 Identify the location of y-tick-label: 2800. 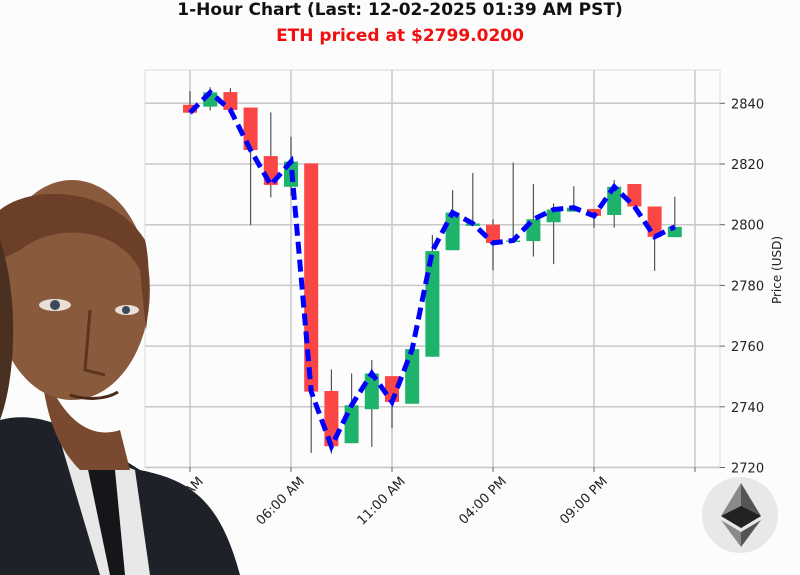
(747, 226).